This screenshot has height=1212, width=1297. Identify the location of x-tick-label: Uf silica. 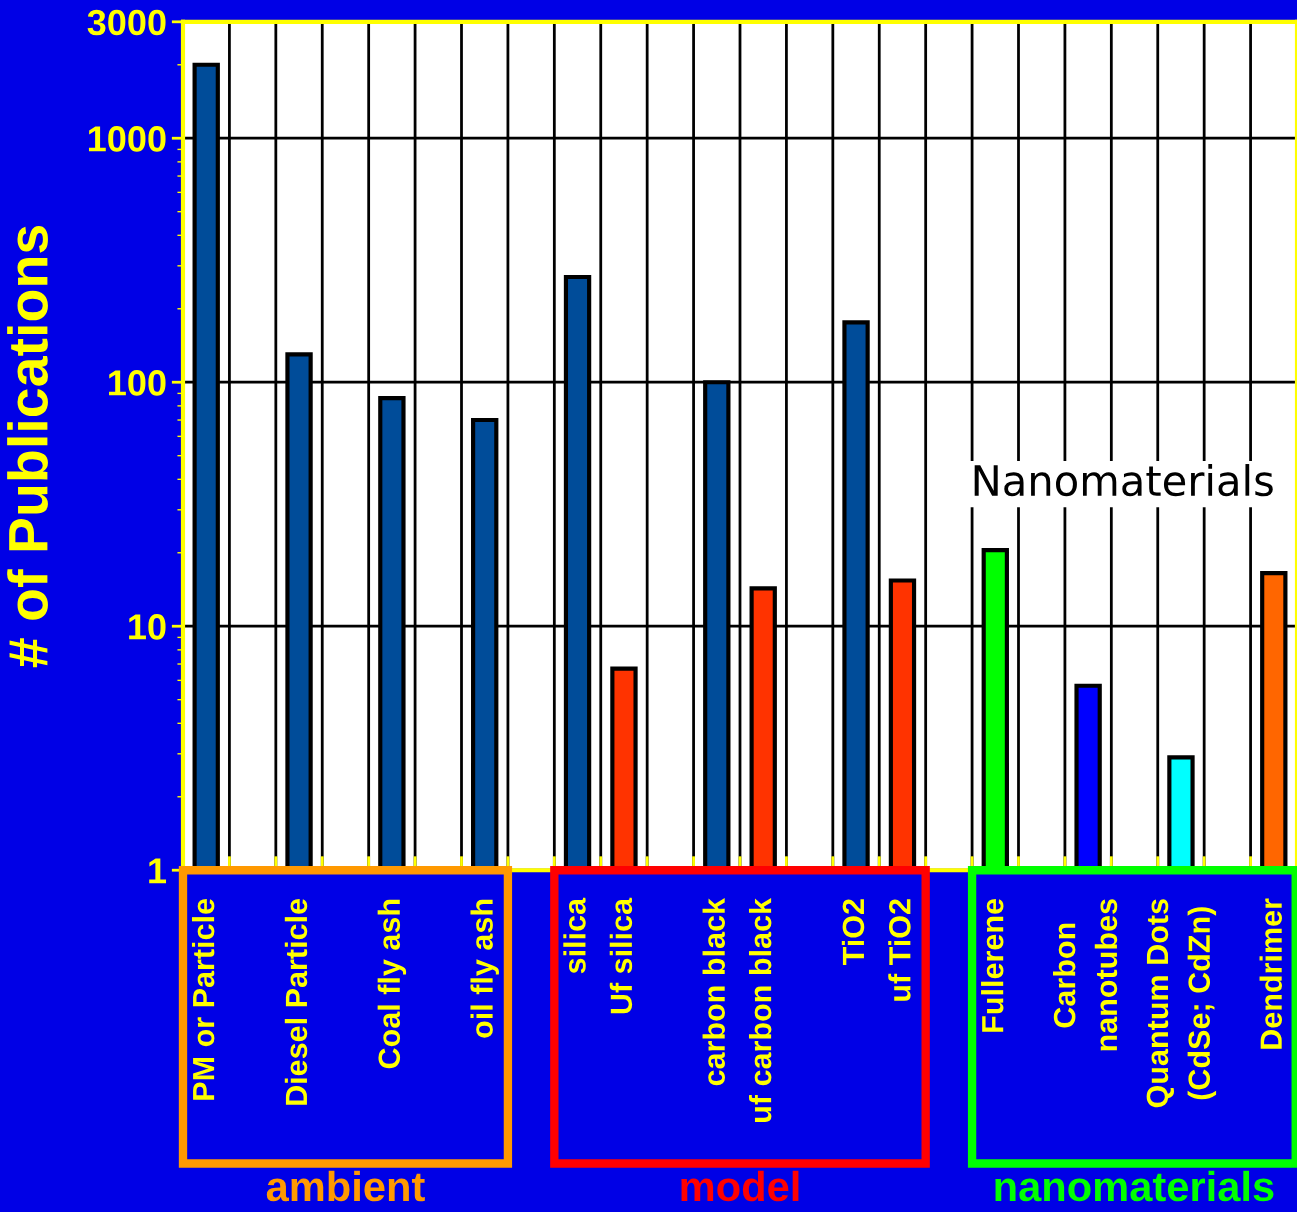
(621, 955).